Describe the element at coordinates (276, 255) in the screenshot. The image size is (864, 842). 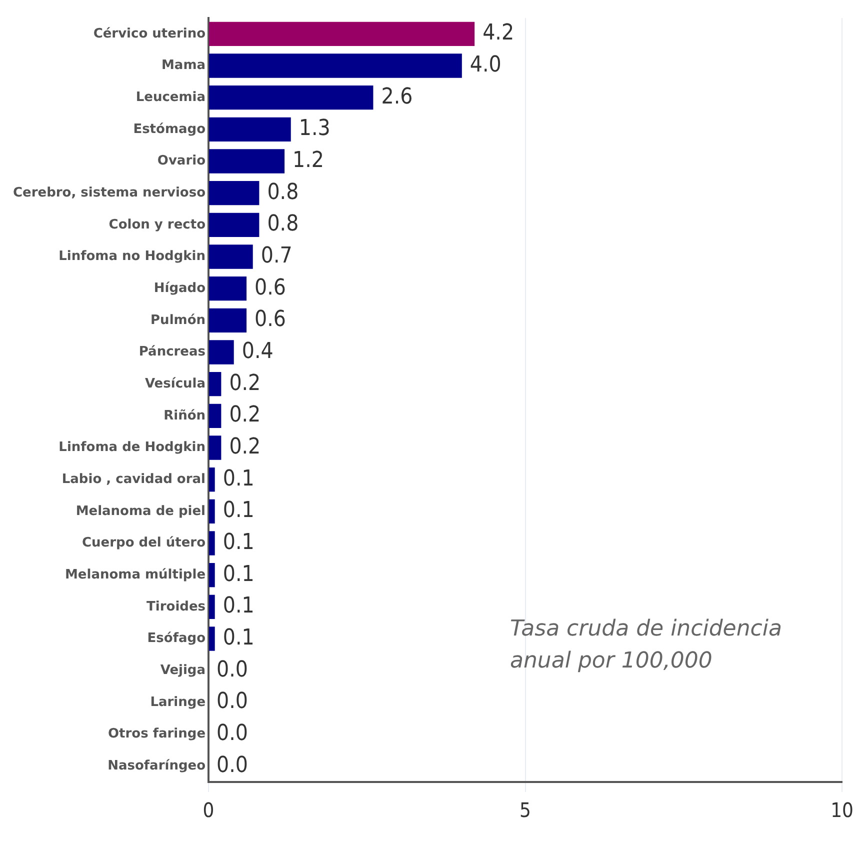
I see `data-label: 0.7` at that location.